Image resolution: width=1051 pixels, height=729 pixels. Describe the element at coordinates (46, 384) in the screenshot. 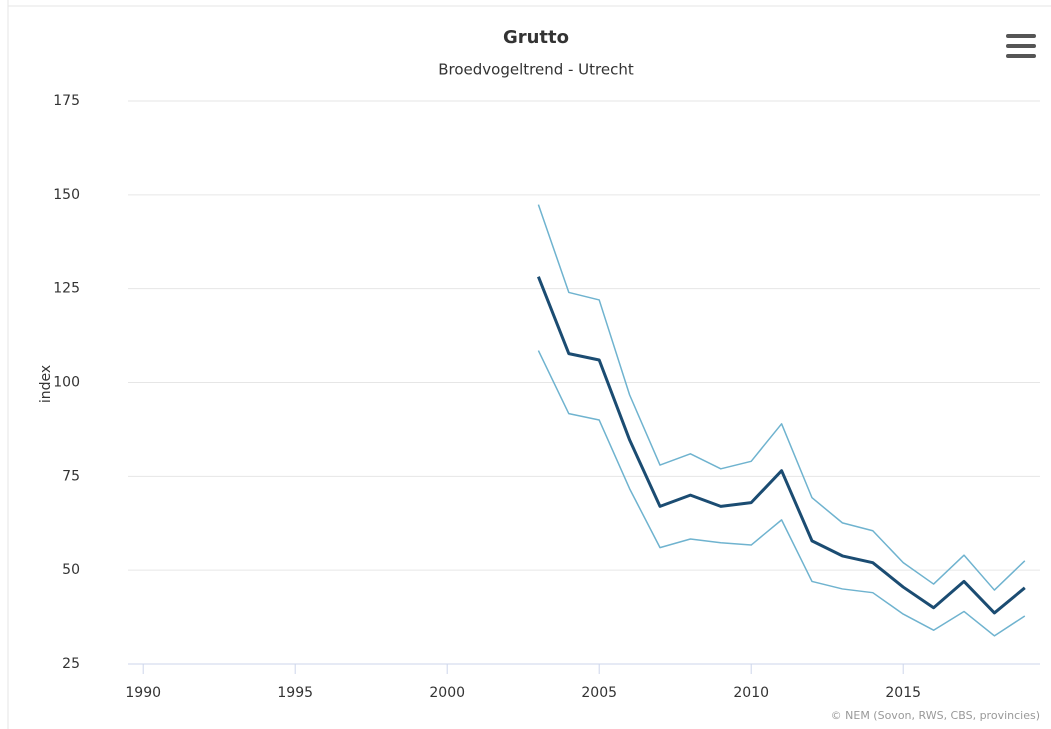

I see `y-axis-label: index` at that location.